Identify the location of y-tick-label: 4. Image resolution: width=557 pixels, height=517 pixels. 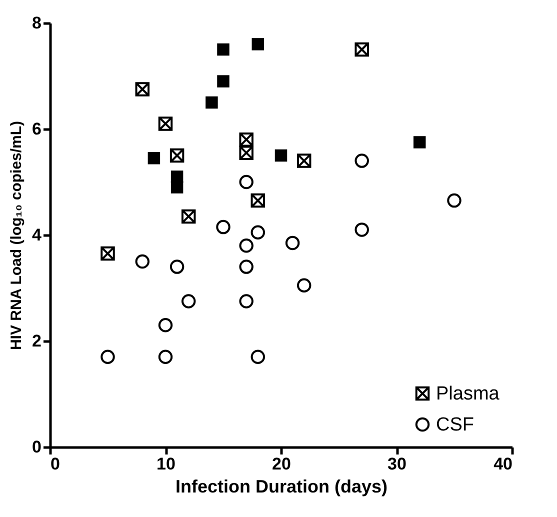
(37, 235).